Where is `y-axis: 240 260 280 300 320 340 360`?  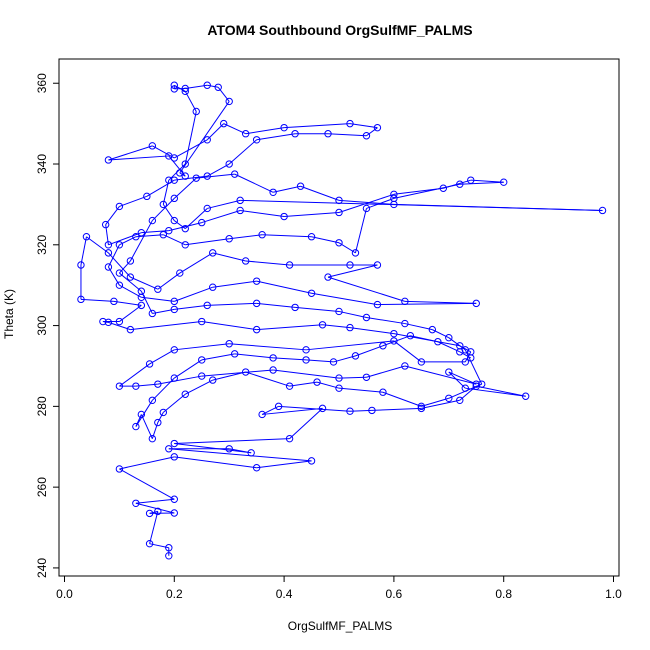
y-axis: 240 260 280 300 320 340 360 is located at coordinates (47, 325).